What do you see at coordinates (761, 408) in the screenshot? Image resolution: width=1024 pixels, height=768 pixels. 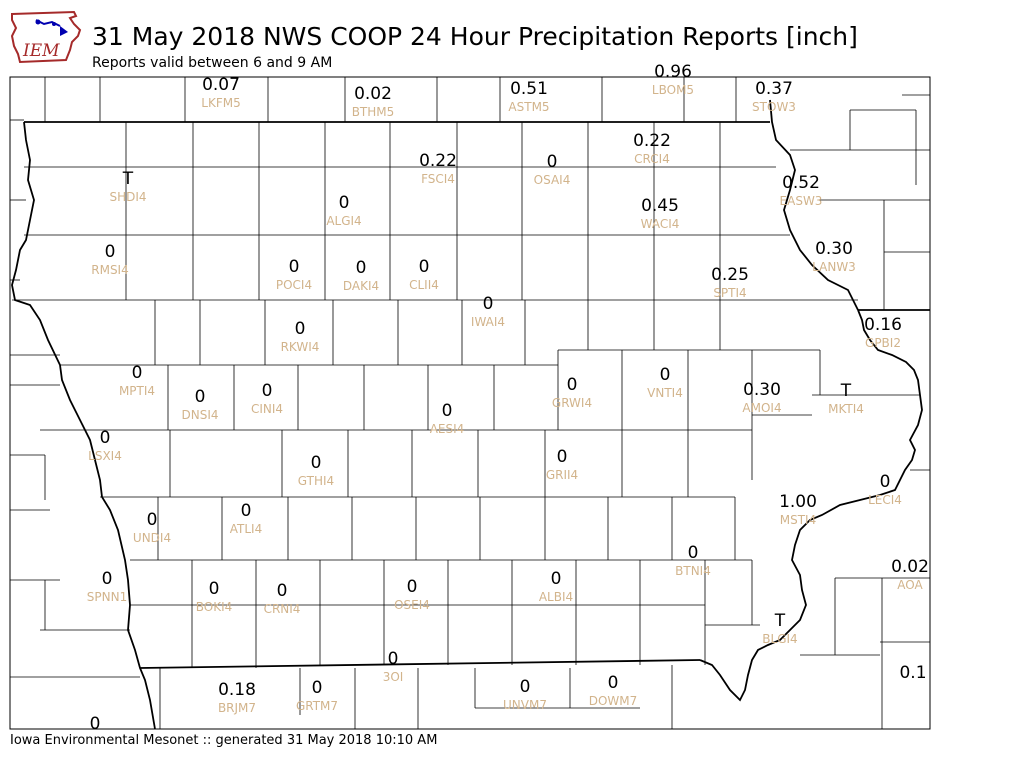 I see `station-id: AMOI4` at bounding box center [761, 408].